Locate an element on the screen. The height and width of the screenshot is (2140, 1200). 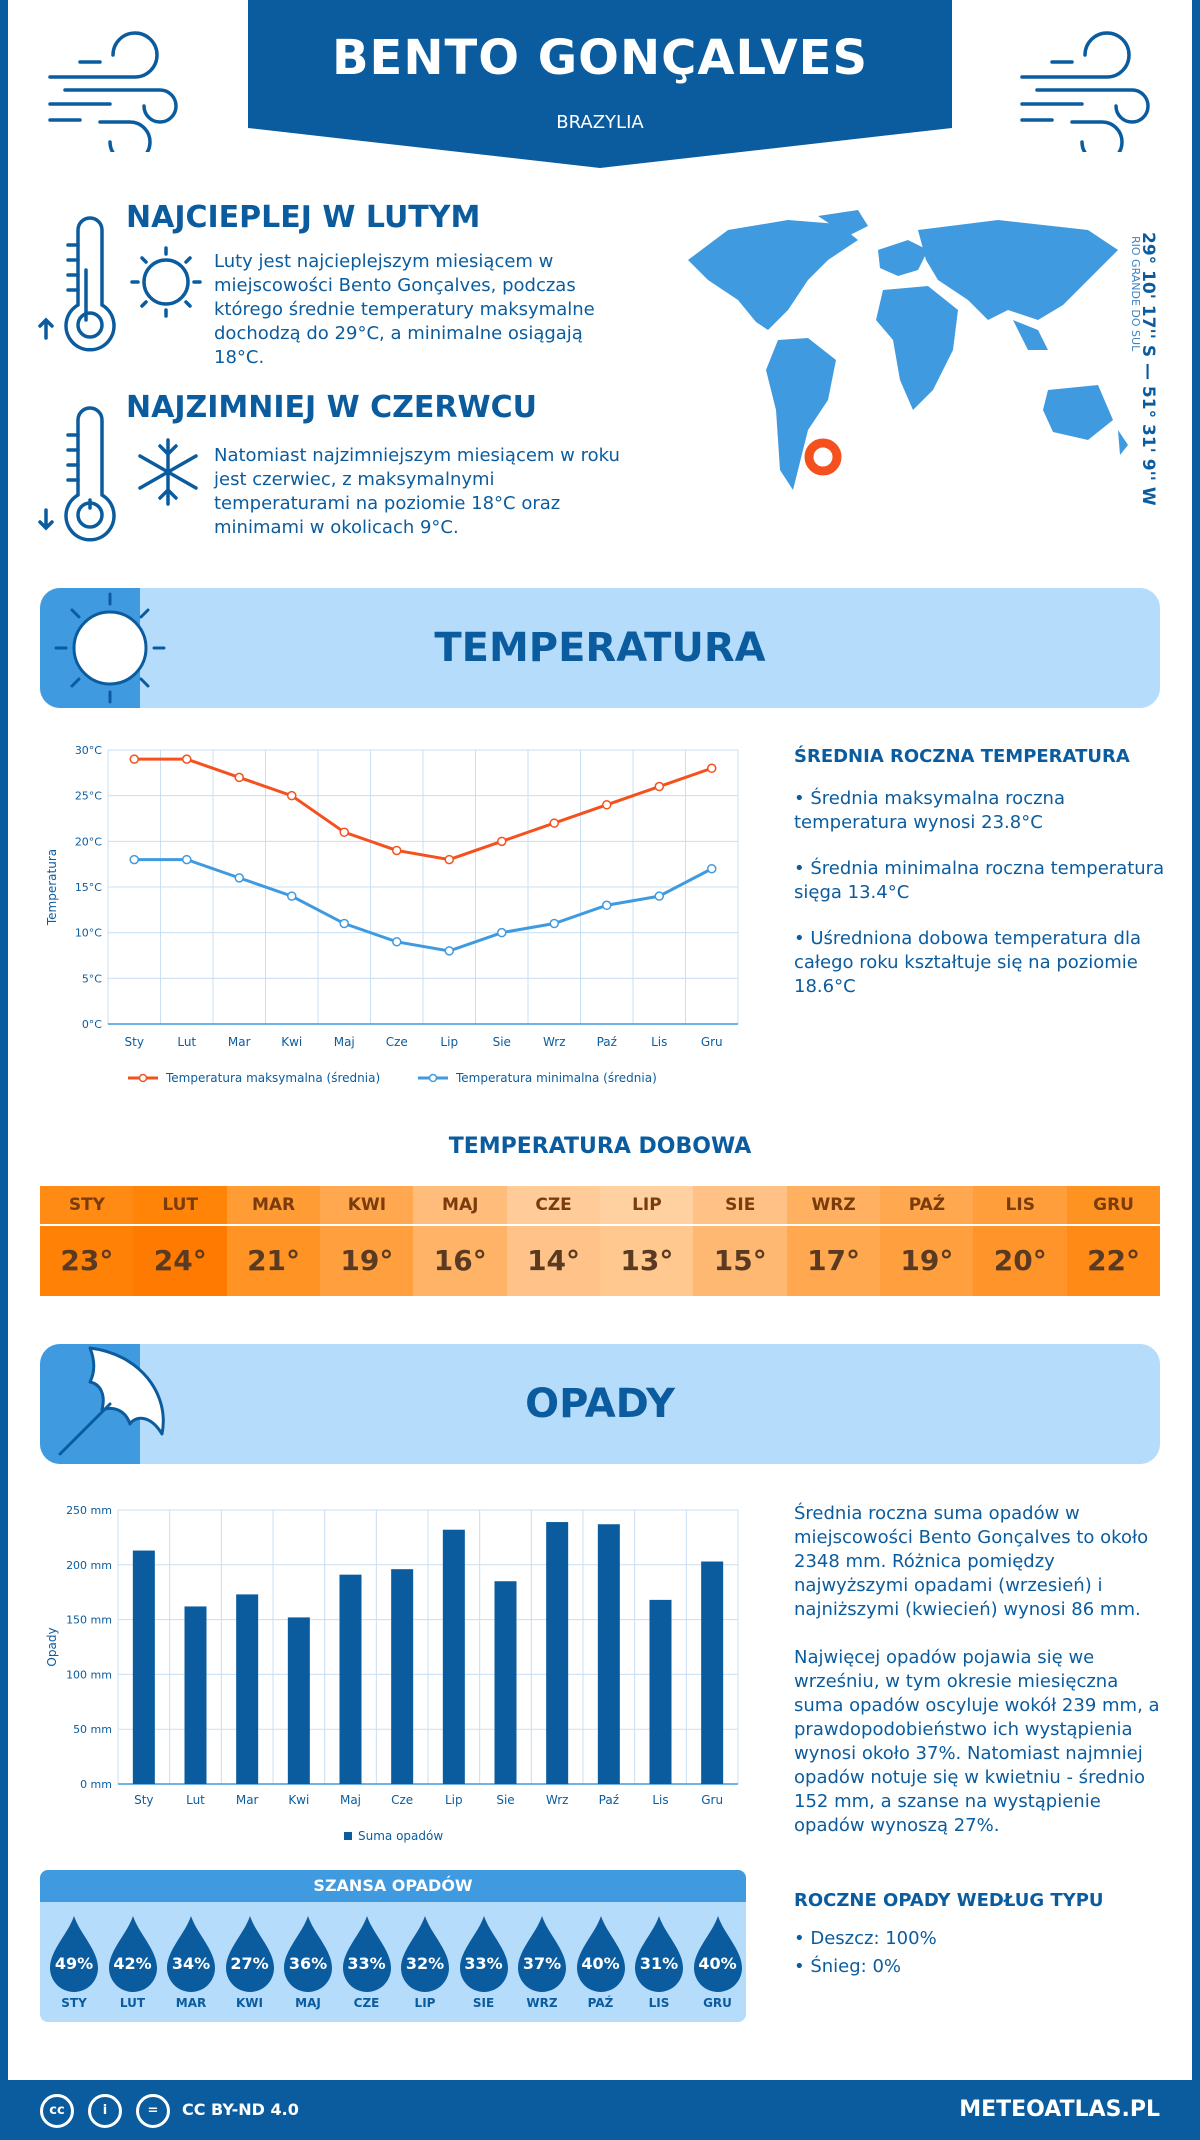
precipitation-chance-month: MAR is located at coordinates (191, 2003).